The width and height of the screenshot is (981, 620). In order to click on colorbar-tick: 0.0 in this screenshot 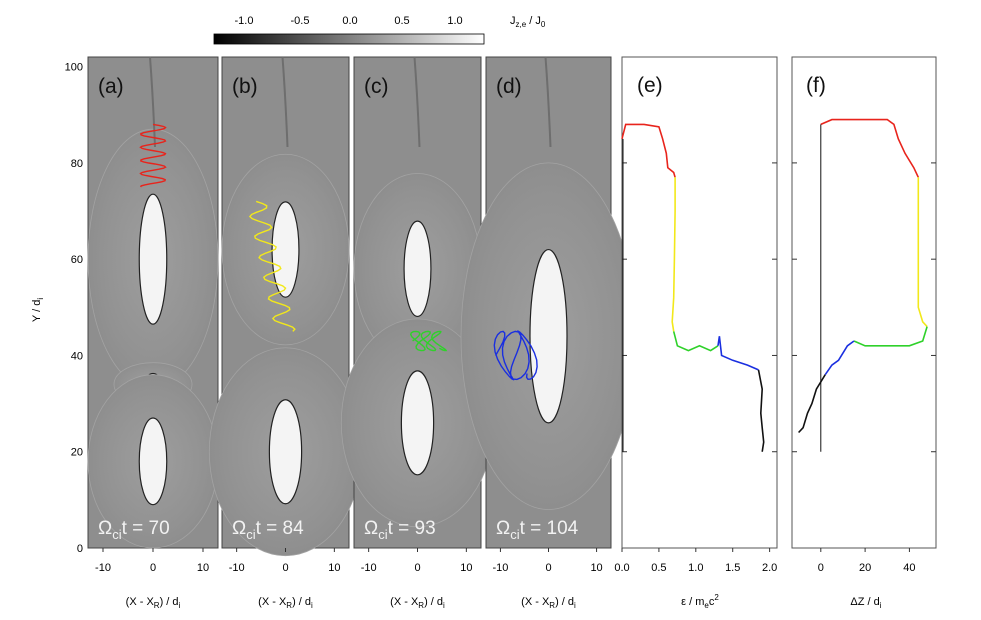, I will do `click(349, 21)`.